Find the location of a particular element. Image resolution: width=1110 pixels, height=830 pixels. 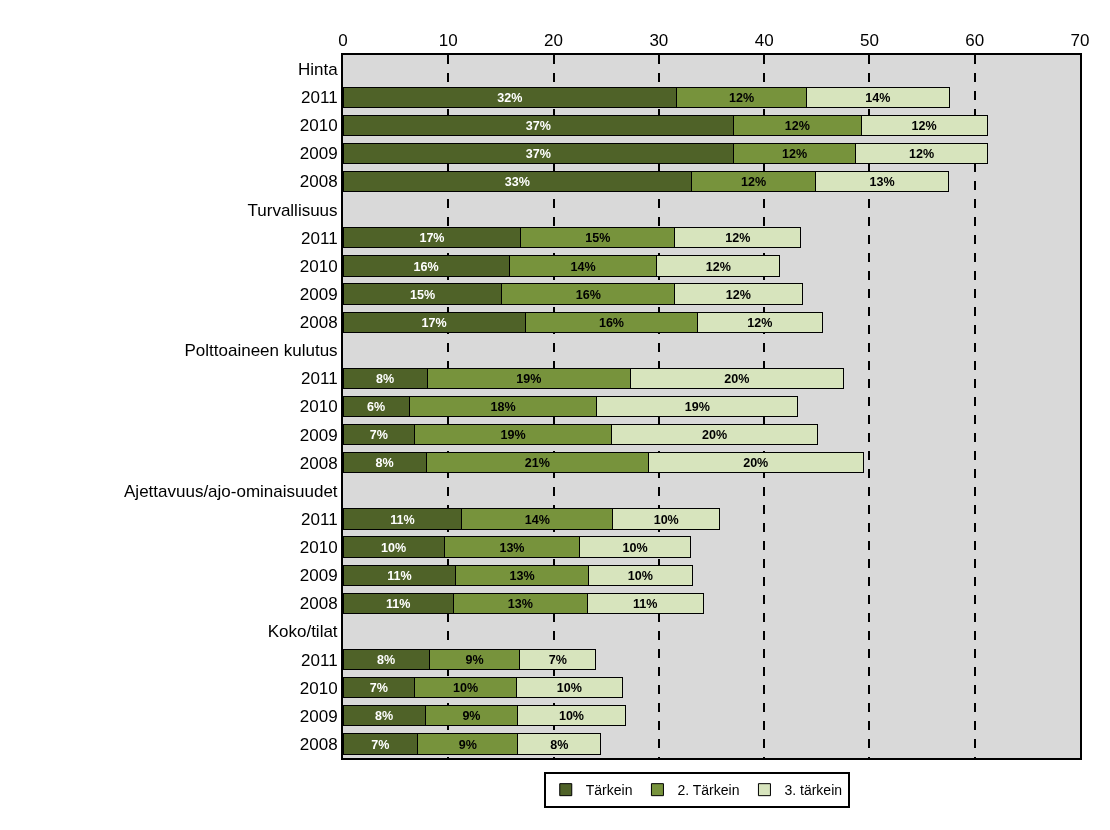

y-tick-label: Turvallisuus is located at coordinates (292, 210).